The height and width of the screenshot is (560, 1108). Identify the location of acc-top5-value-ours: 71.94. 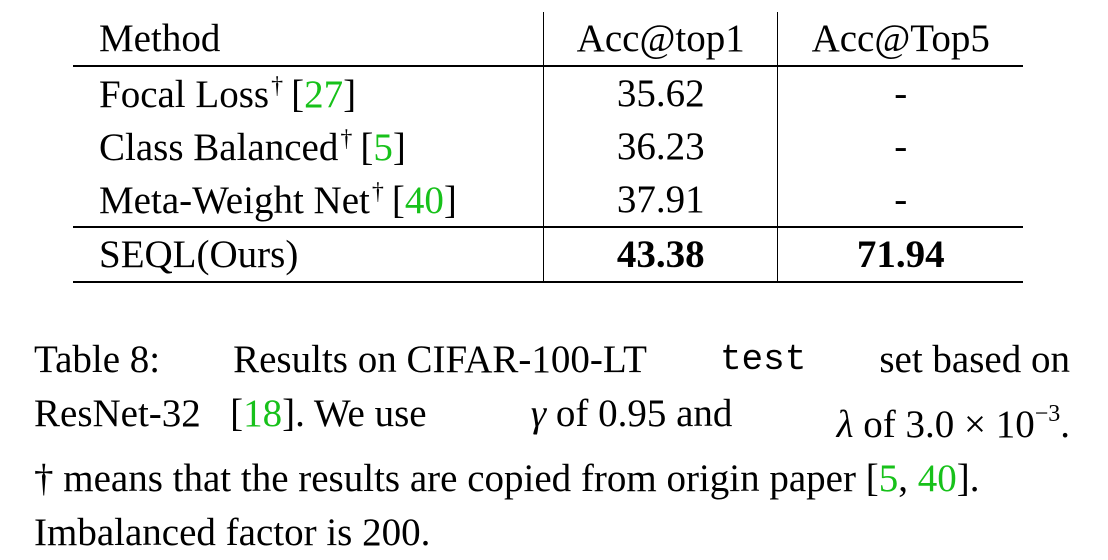
(900, 254).